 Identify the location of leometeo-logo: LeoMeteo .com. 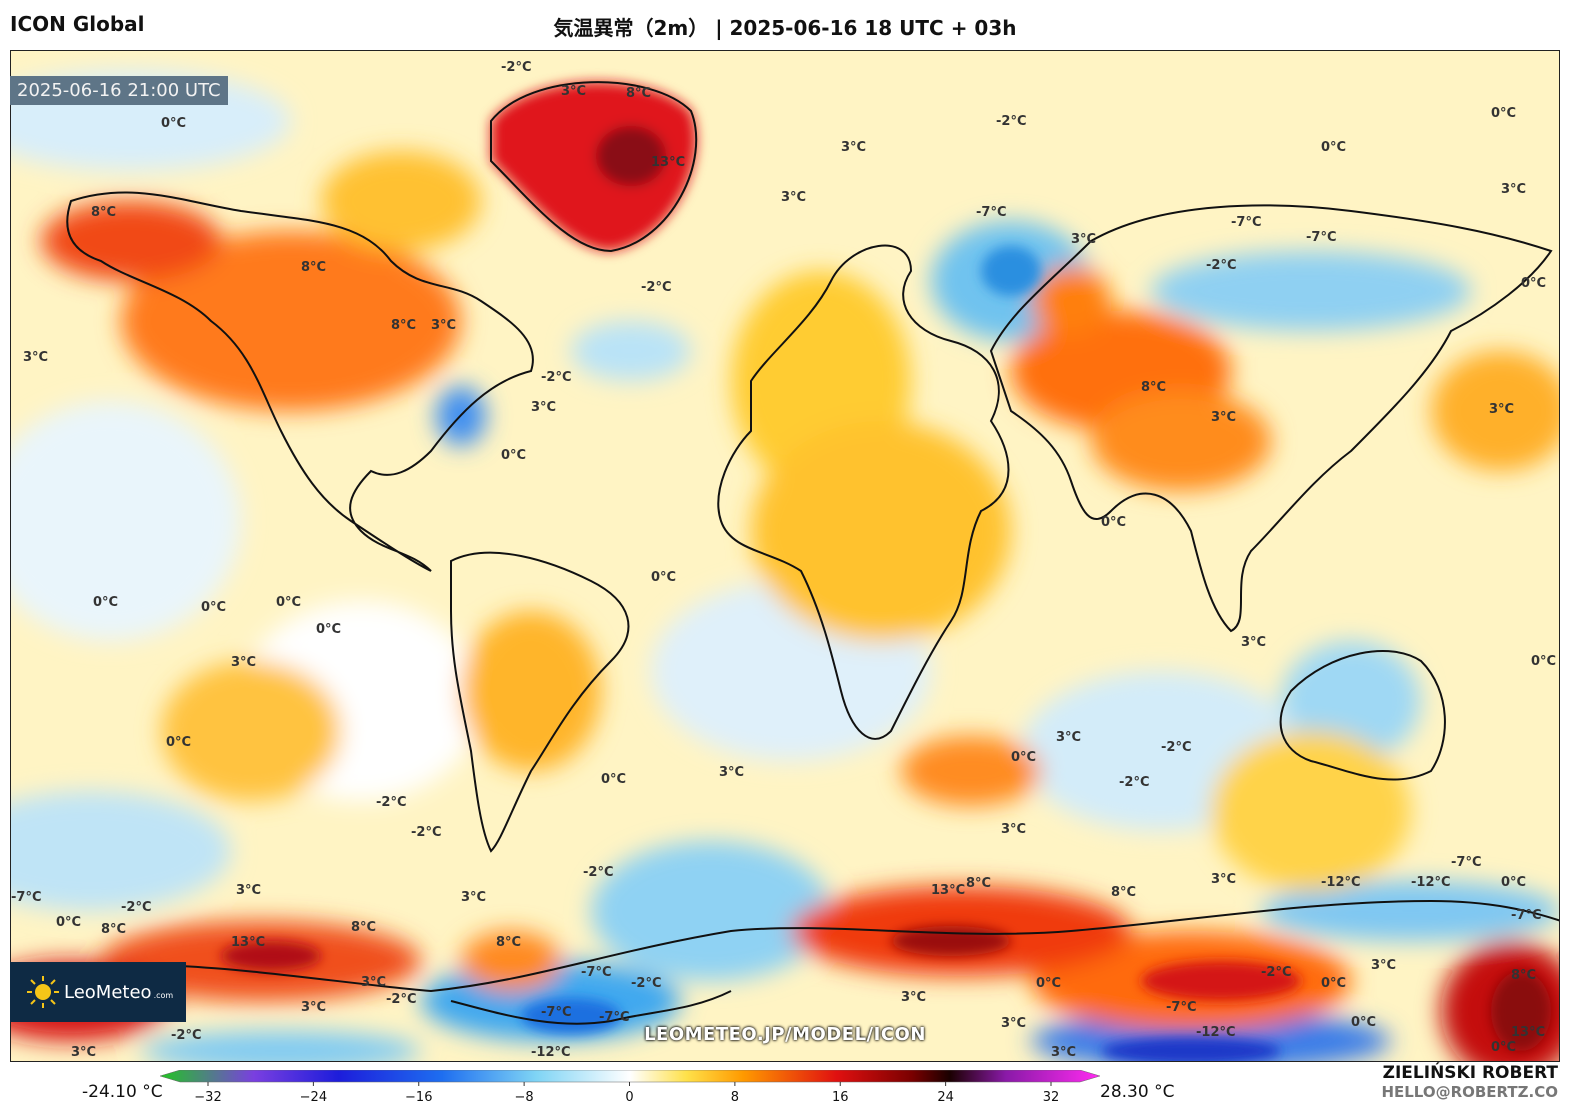
(98, 992).